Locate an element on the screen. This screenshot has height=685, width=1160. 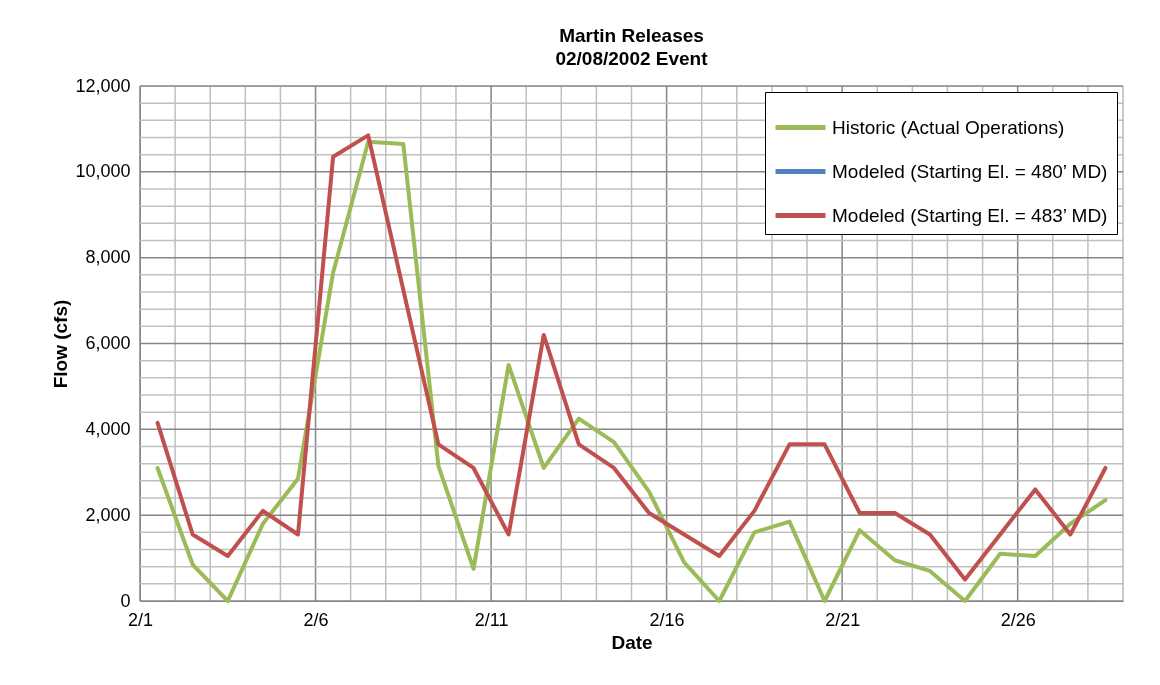
y-tick-label: 10,000 is located at coordinates (103, 171).